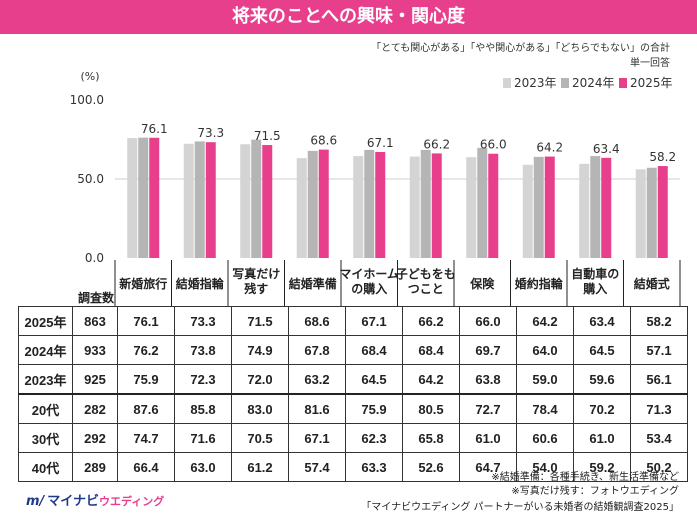 The height and width of the screenshot is (518, 697). Describe the element at coordinates (431, 321) in the screenshot. I see `table-cell: 66.2` at that location.